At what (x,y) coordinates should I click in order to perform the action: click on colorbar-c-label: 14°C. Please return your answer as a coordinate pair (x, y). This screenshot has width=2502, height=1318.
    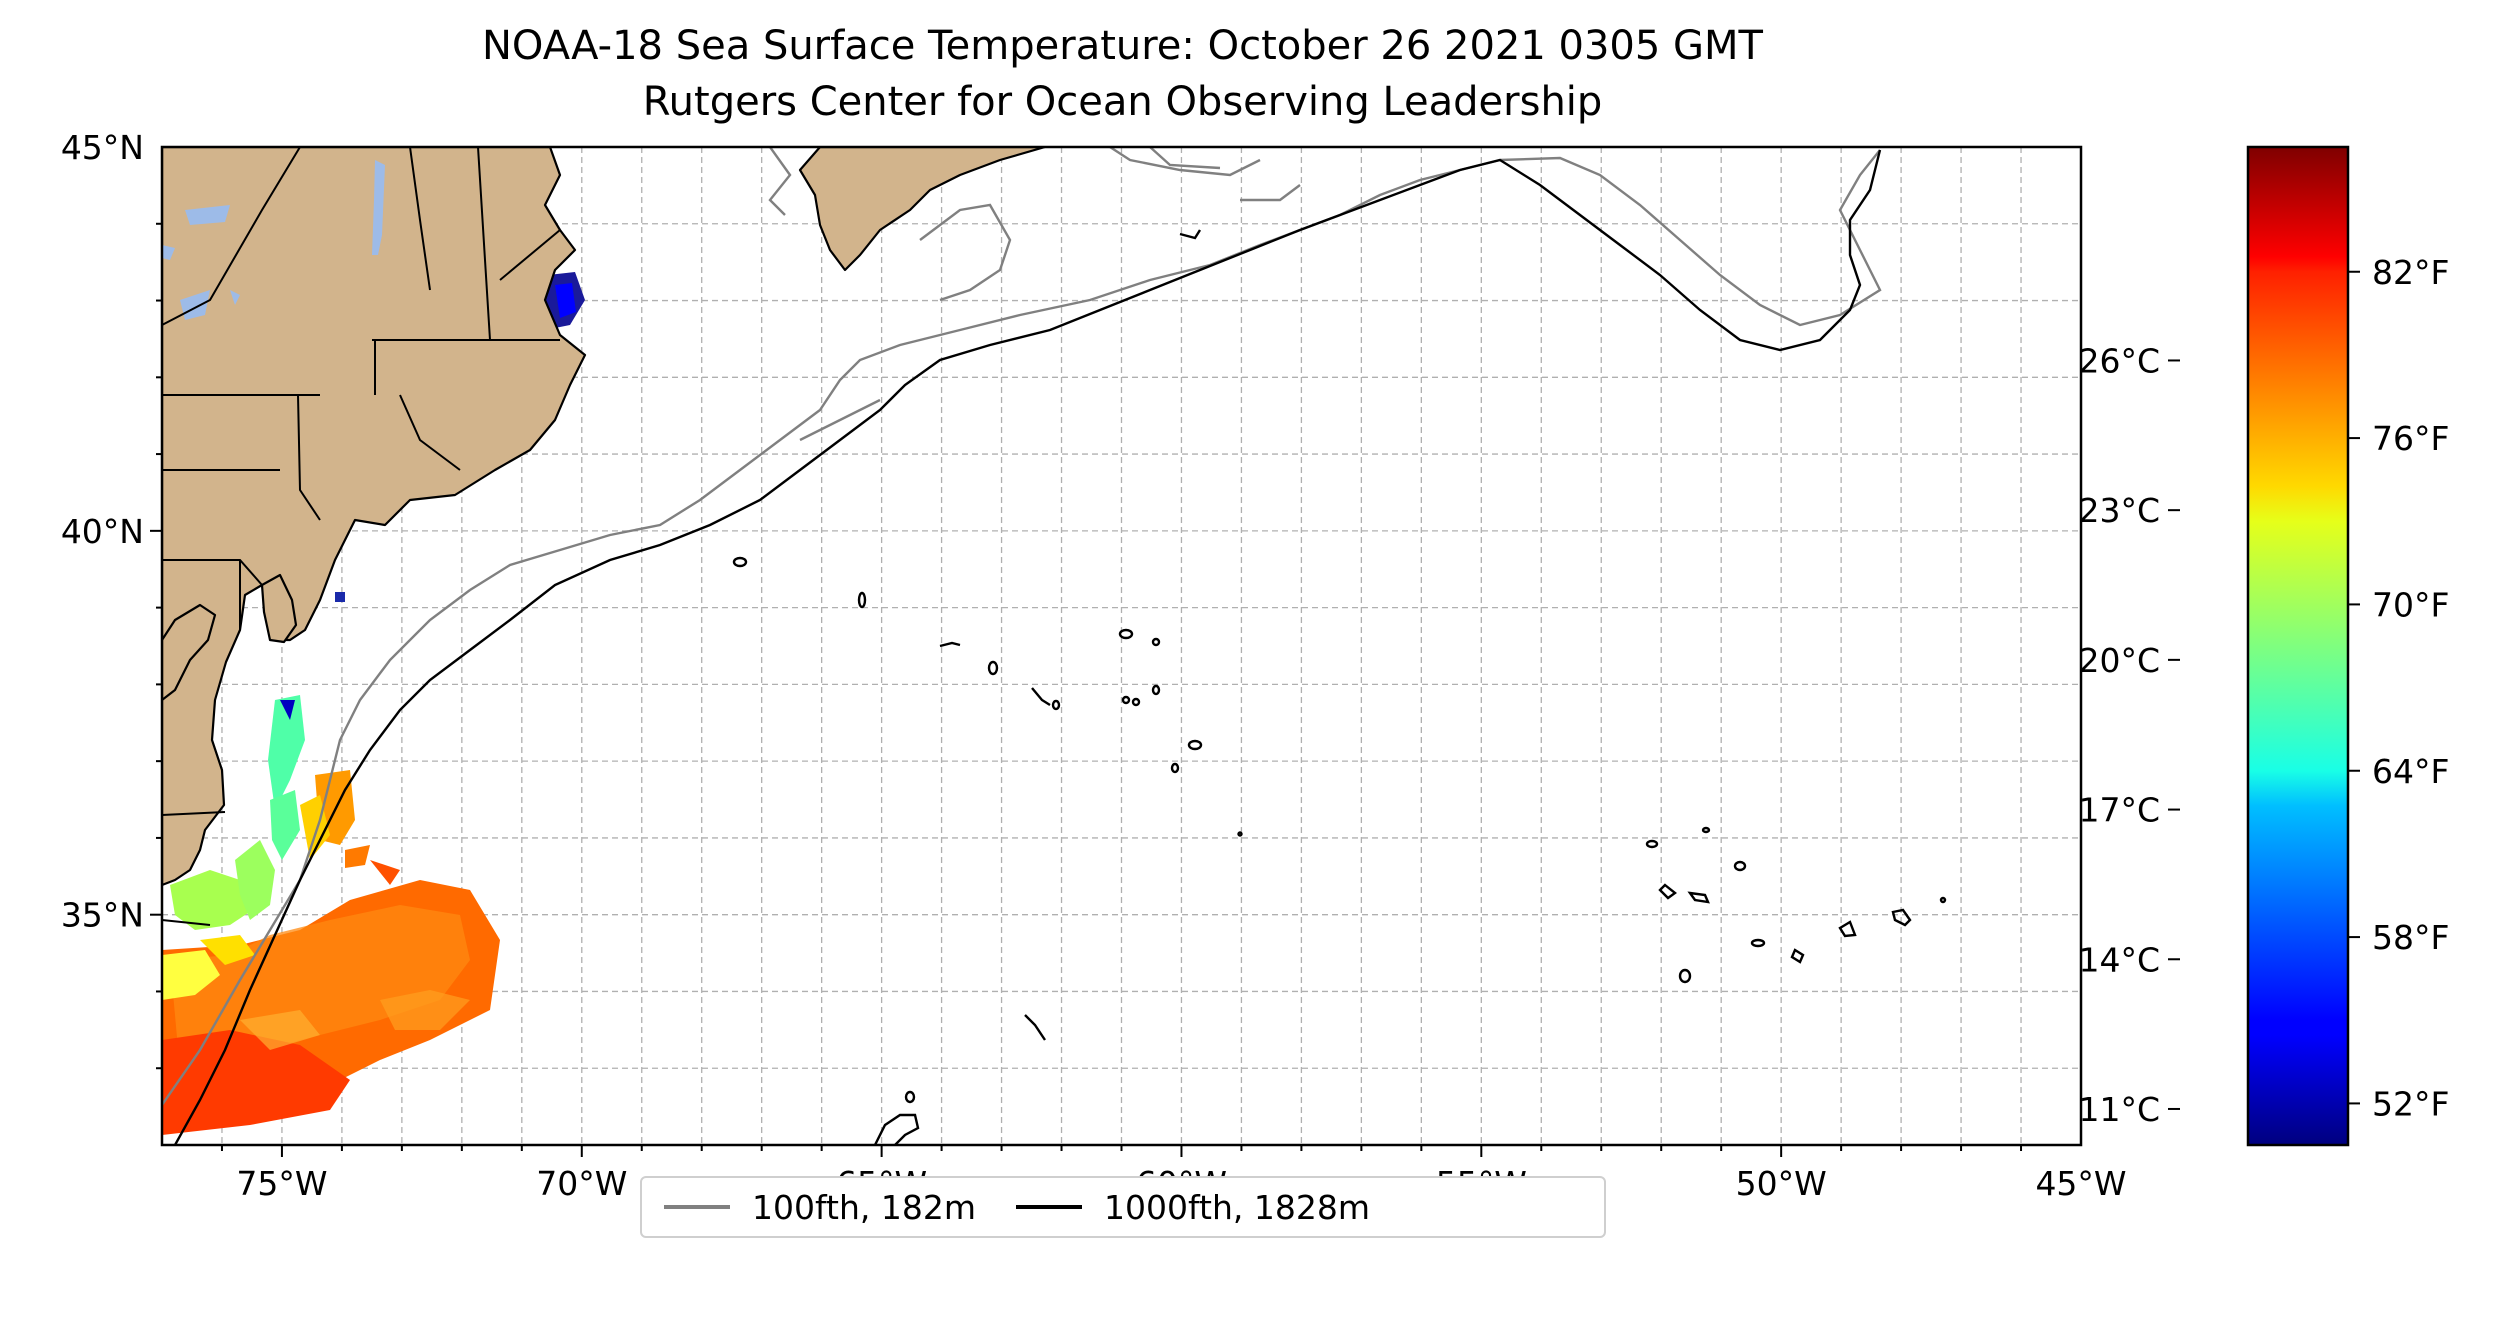
    Looking at the image, I should click on (2119, 959).